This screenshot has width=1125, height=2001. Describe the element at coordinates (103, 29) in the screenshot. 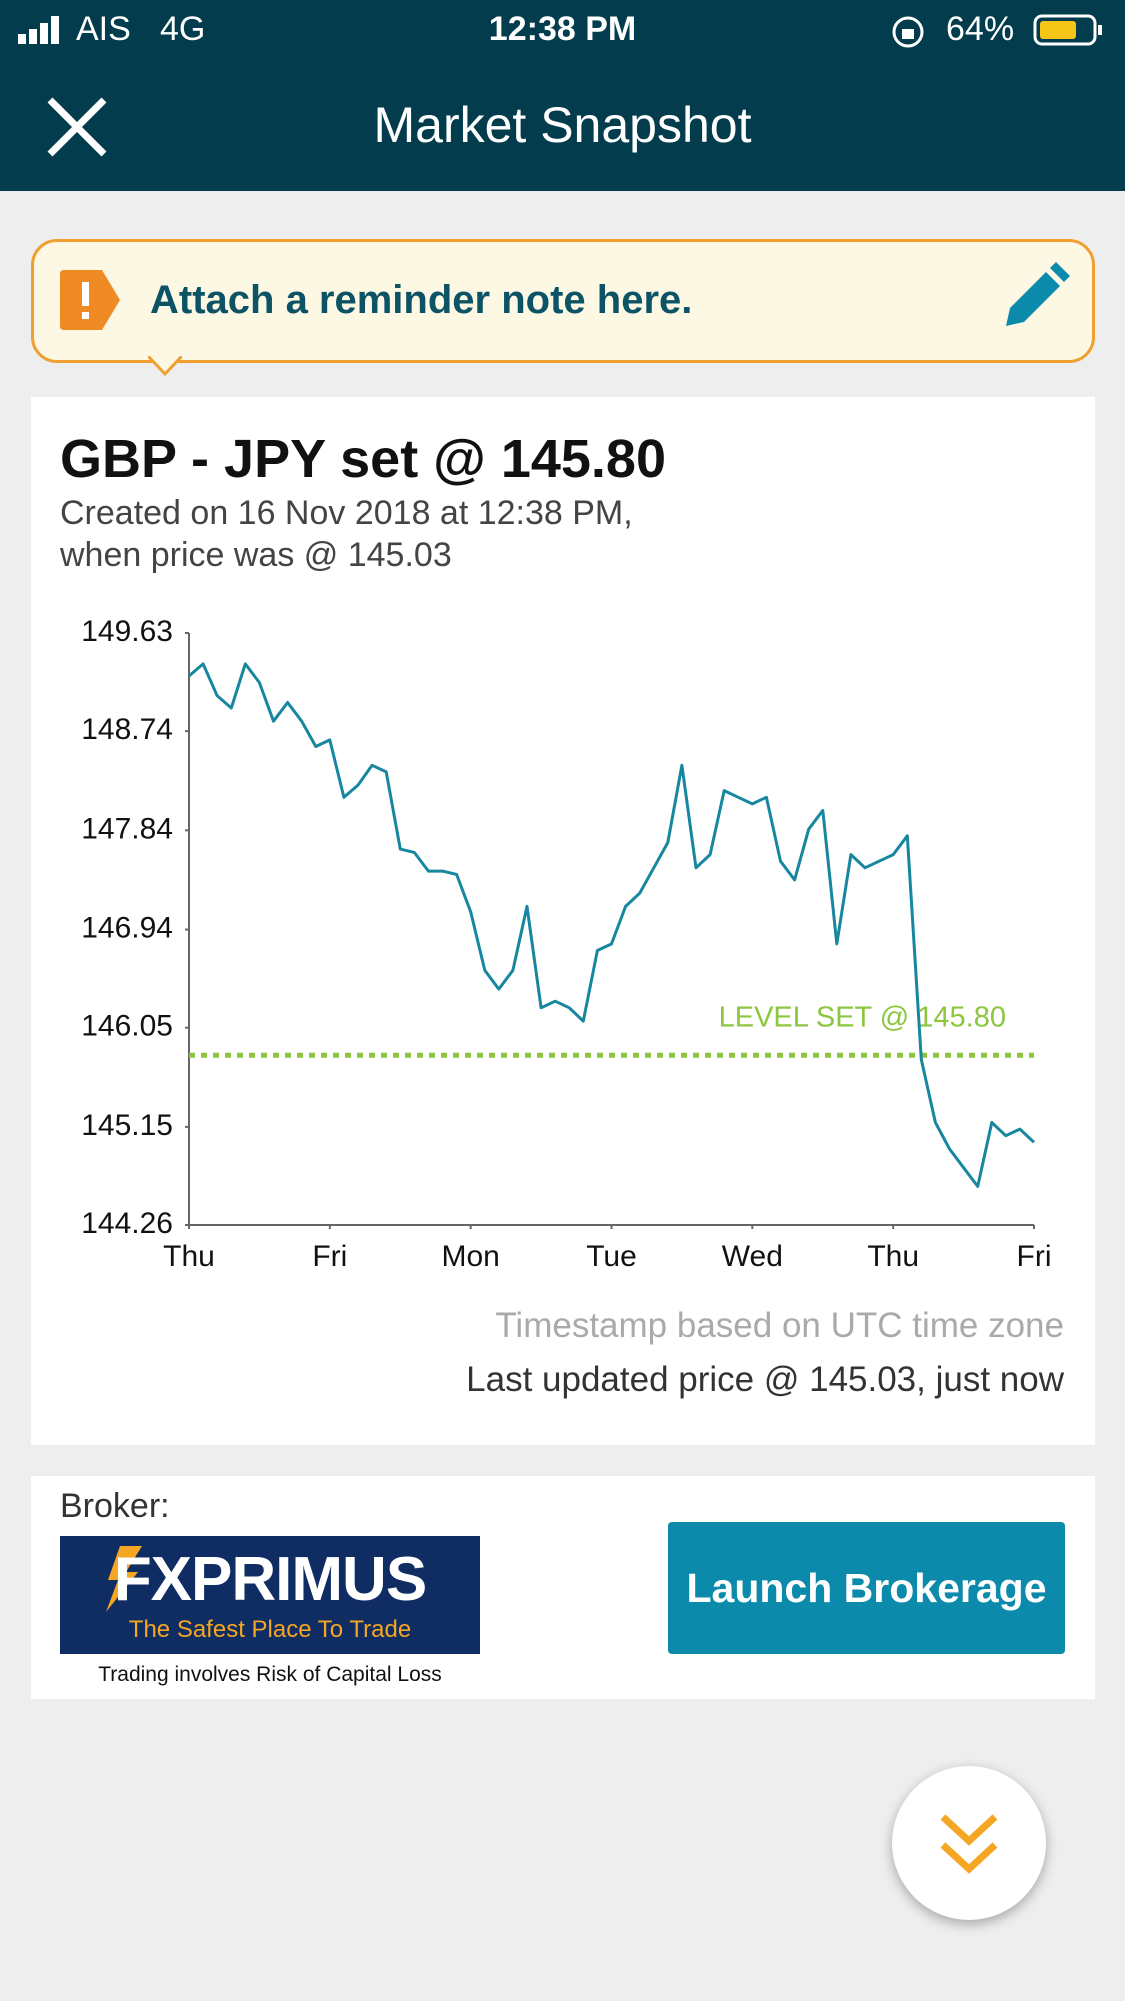

I see `carrier: AIS` at that location.